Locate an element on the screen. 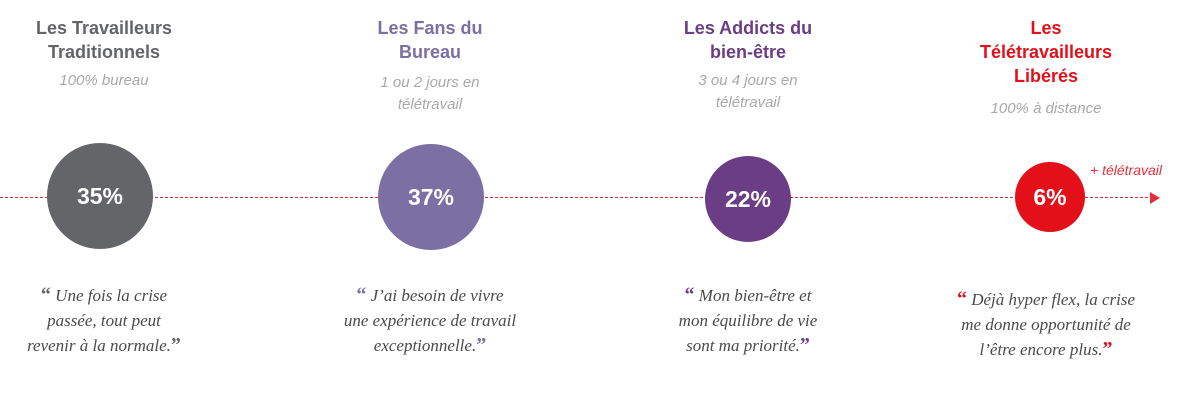  percentage-value: 6% is located at coordinates (1050, 196).